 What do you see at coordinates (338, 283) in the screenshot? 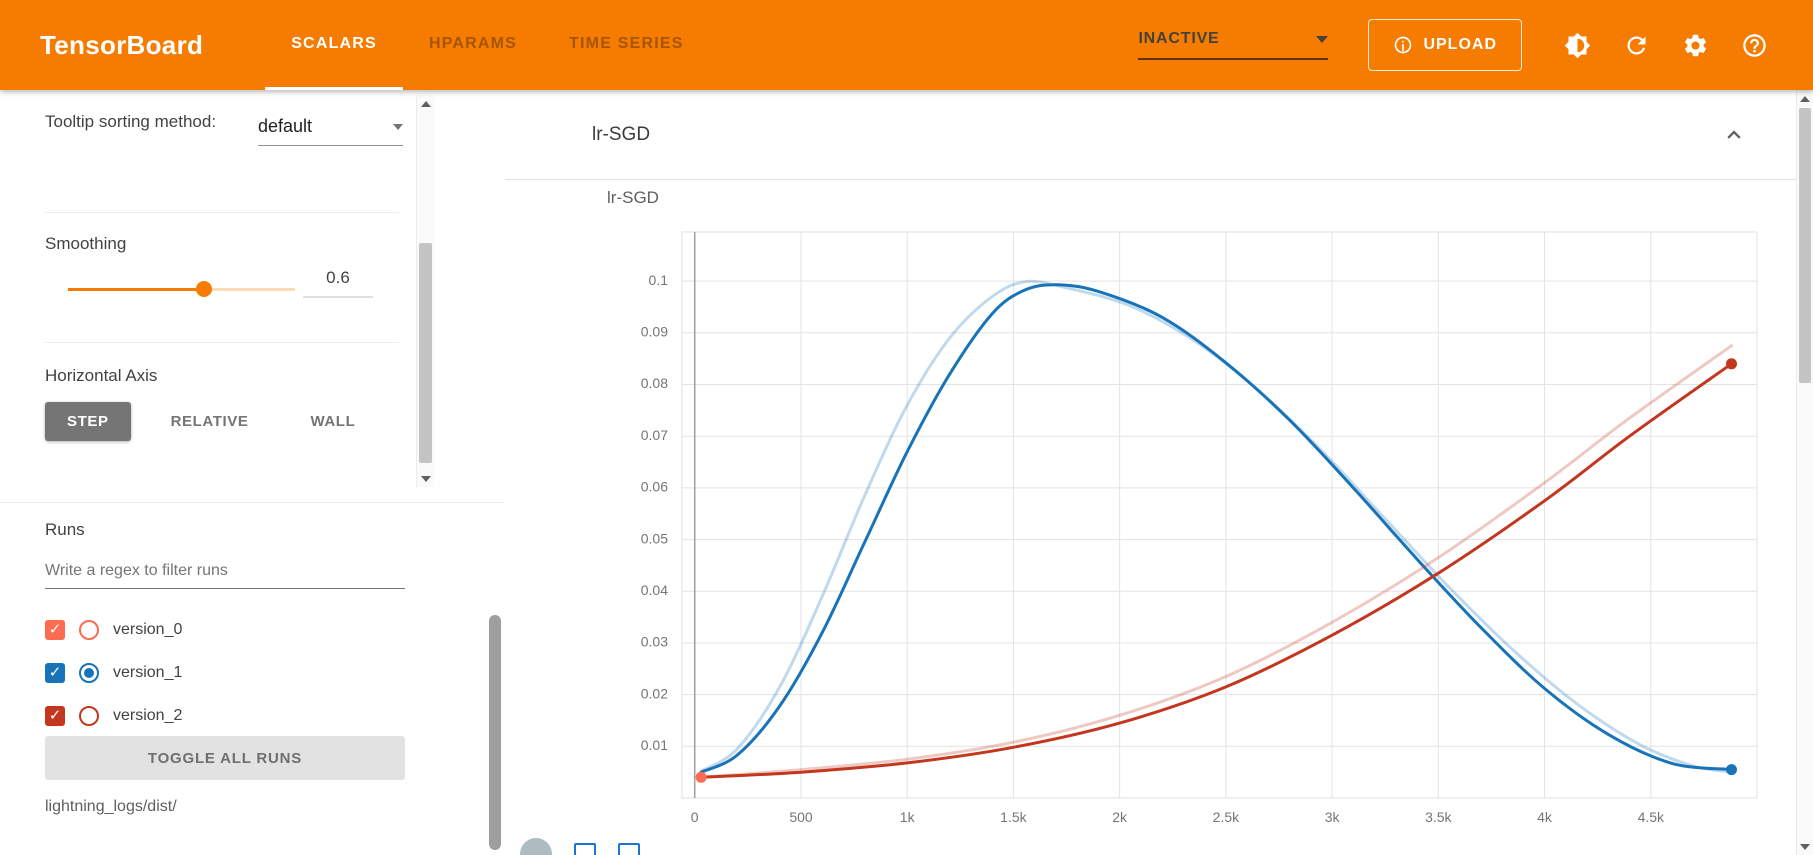
I see `smoothing-value-input: 0.6` at bounding box center [338, 283].